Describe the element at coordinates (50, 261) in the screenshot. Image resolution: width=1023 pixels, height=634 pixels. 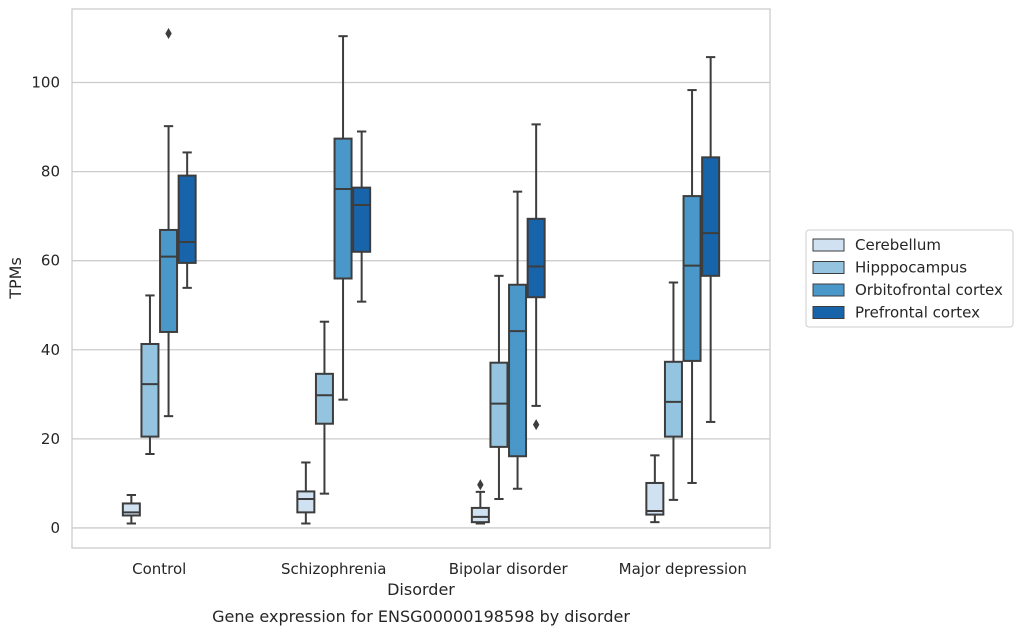
I see `y-tick-label: 60` at that location.